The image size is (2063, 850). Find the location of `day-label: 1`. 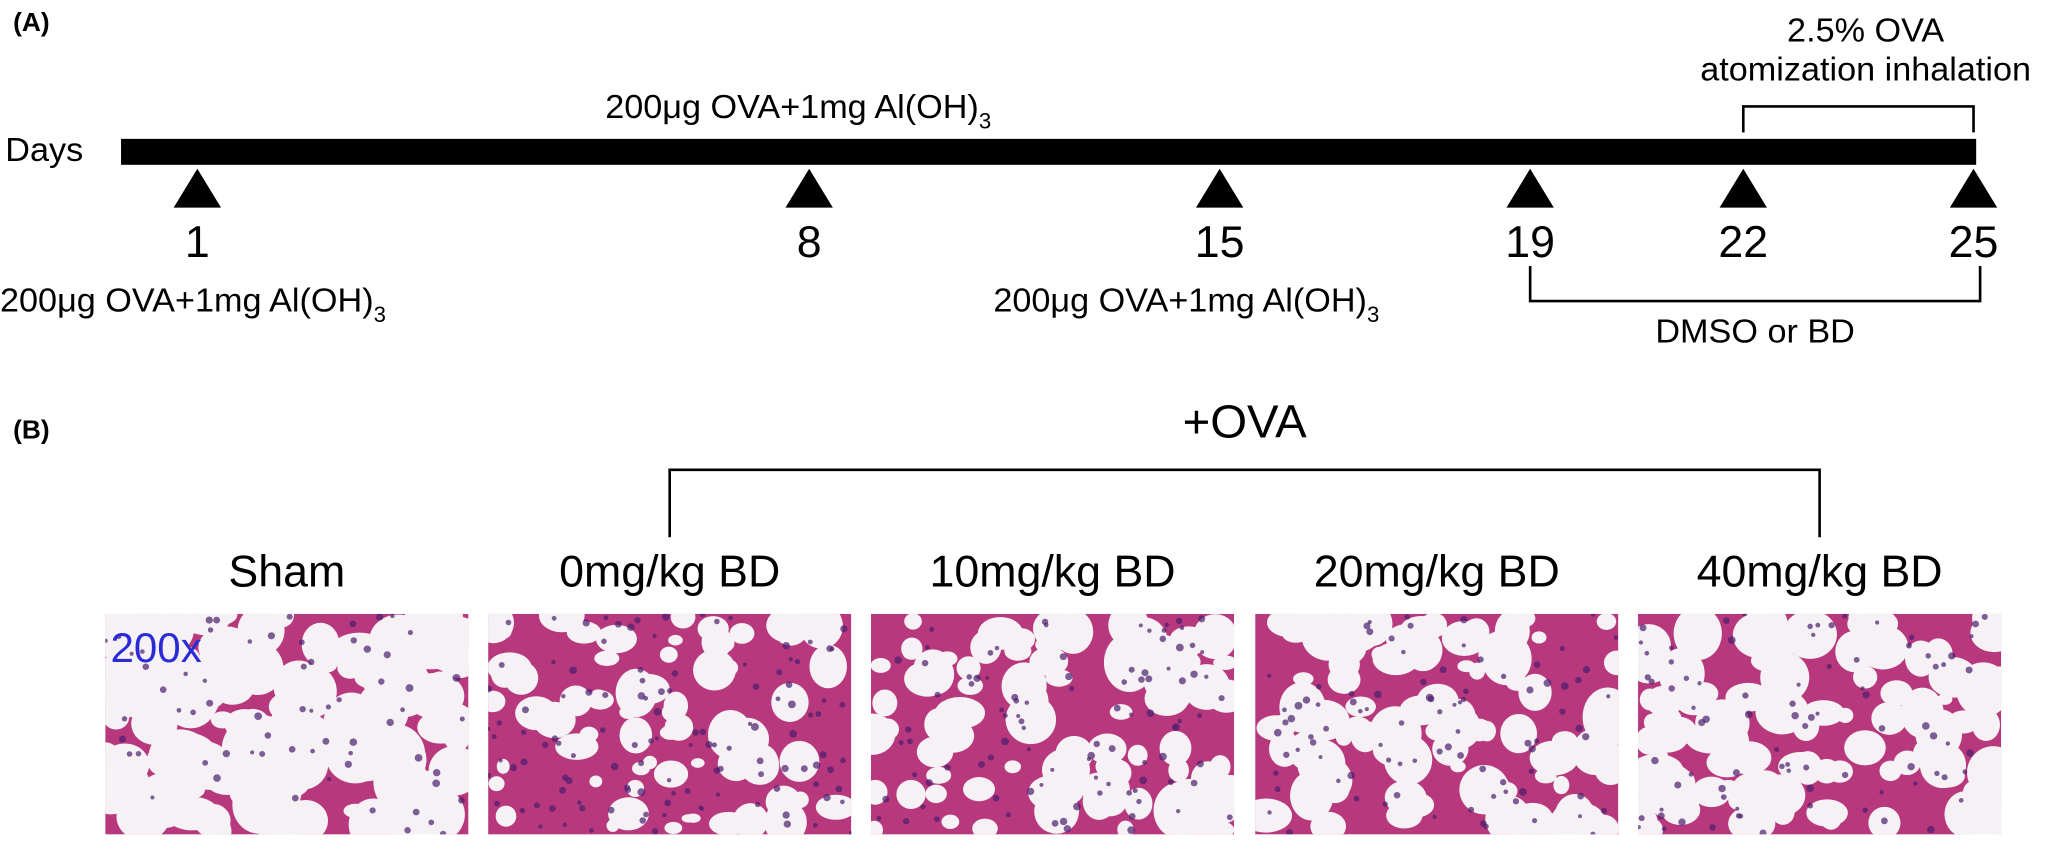

day-label: 1 is located at coordinates (197, 242).